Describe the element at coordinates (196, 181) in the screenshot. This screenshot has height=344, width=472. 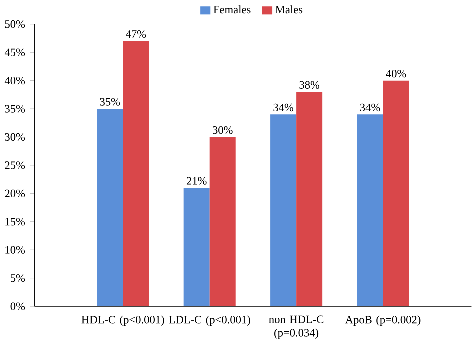
I see `data-label: 21%` at that location.